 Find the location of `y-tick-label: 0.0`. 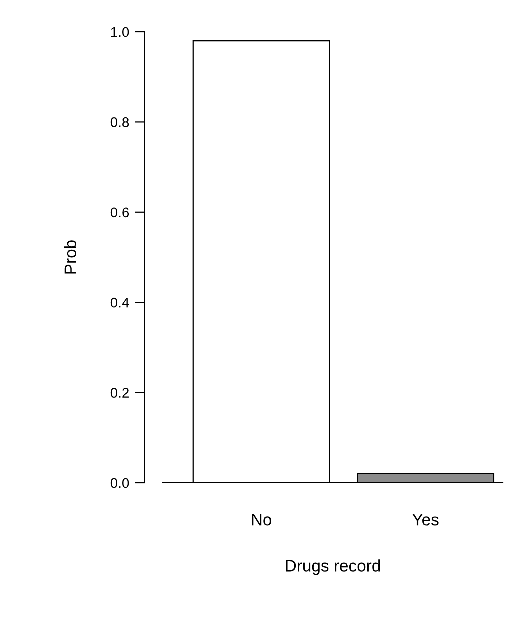

y-tick-label: 0.0 is located at coordinates (120, 483).